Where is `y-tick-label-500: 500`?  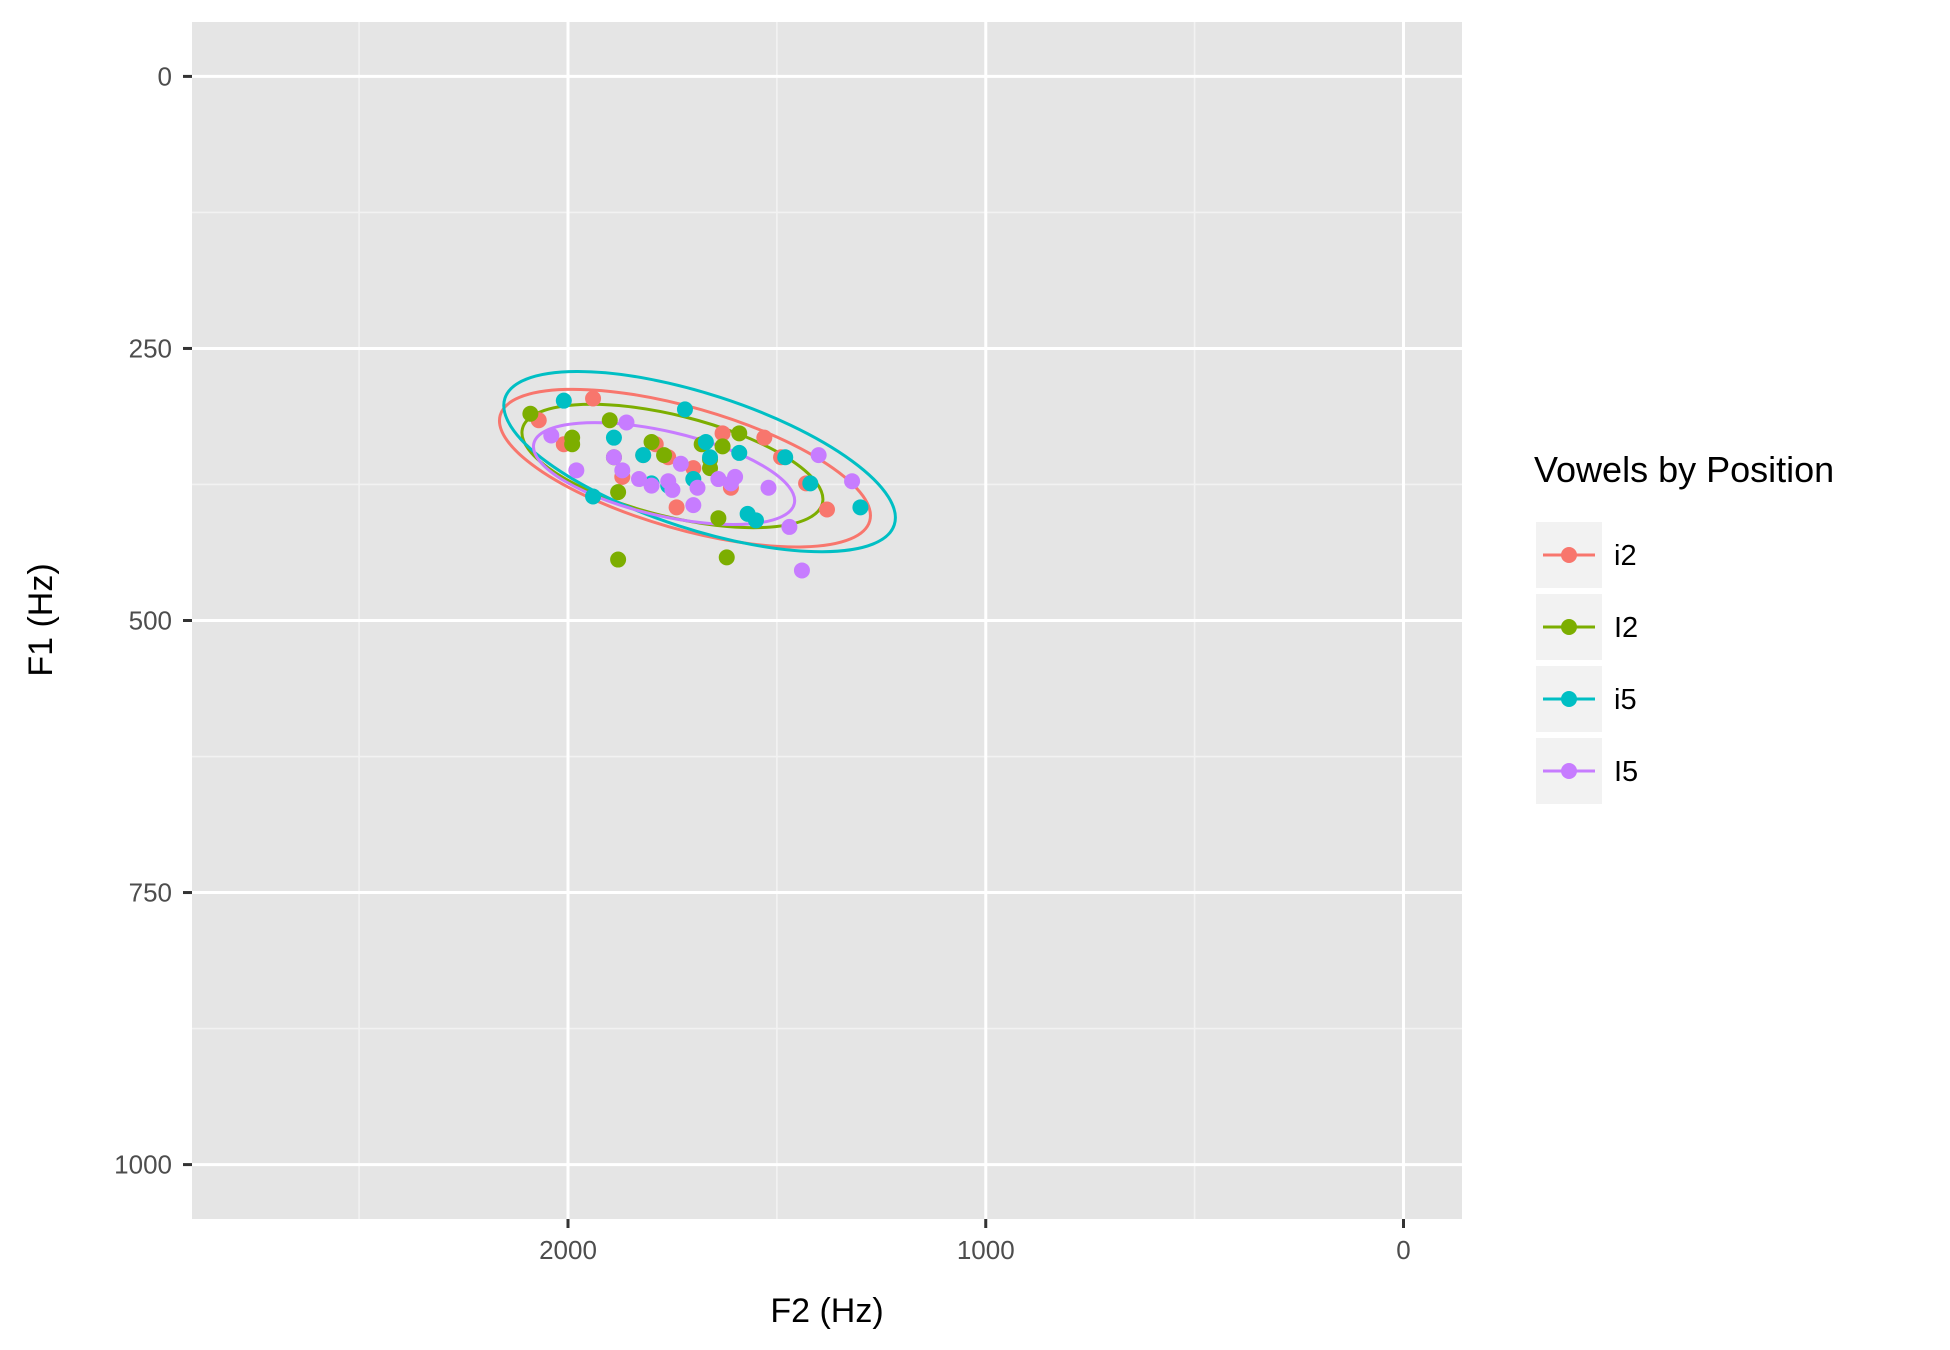
y-tick-label-500: 500 is located at coordinates (150, 621).